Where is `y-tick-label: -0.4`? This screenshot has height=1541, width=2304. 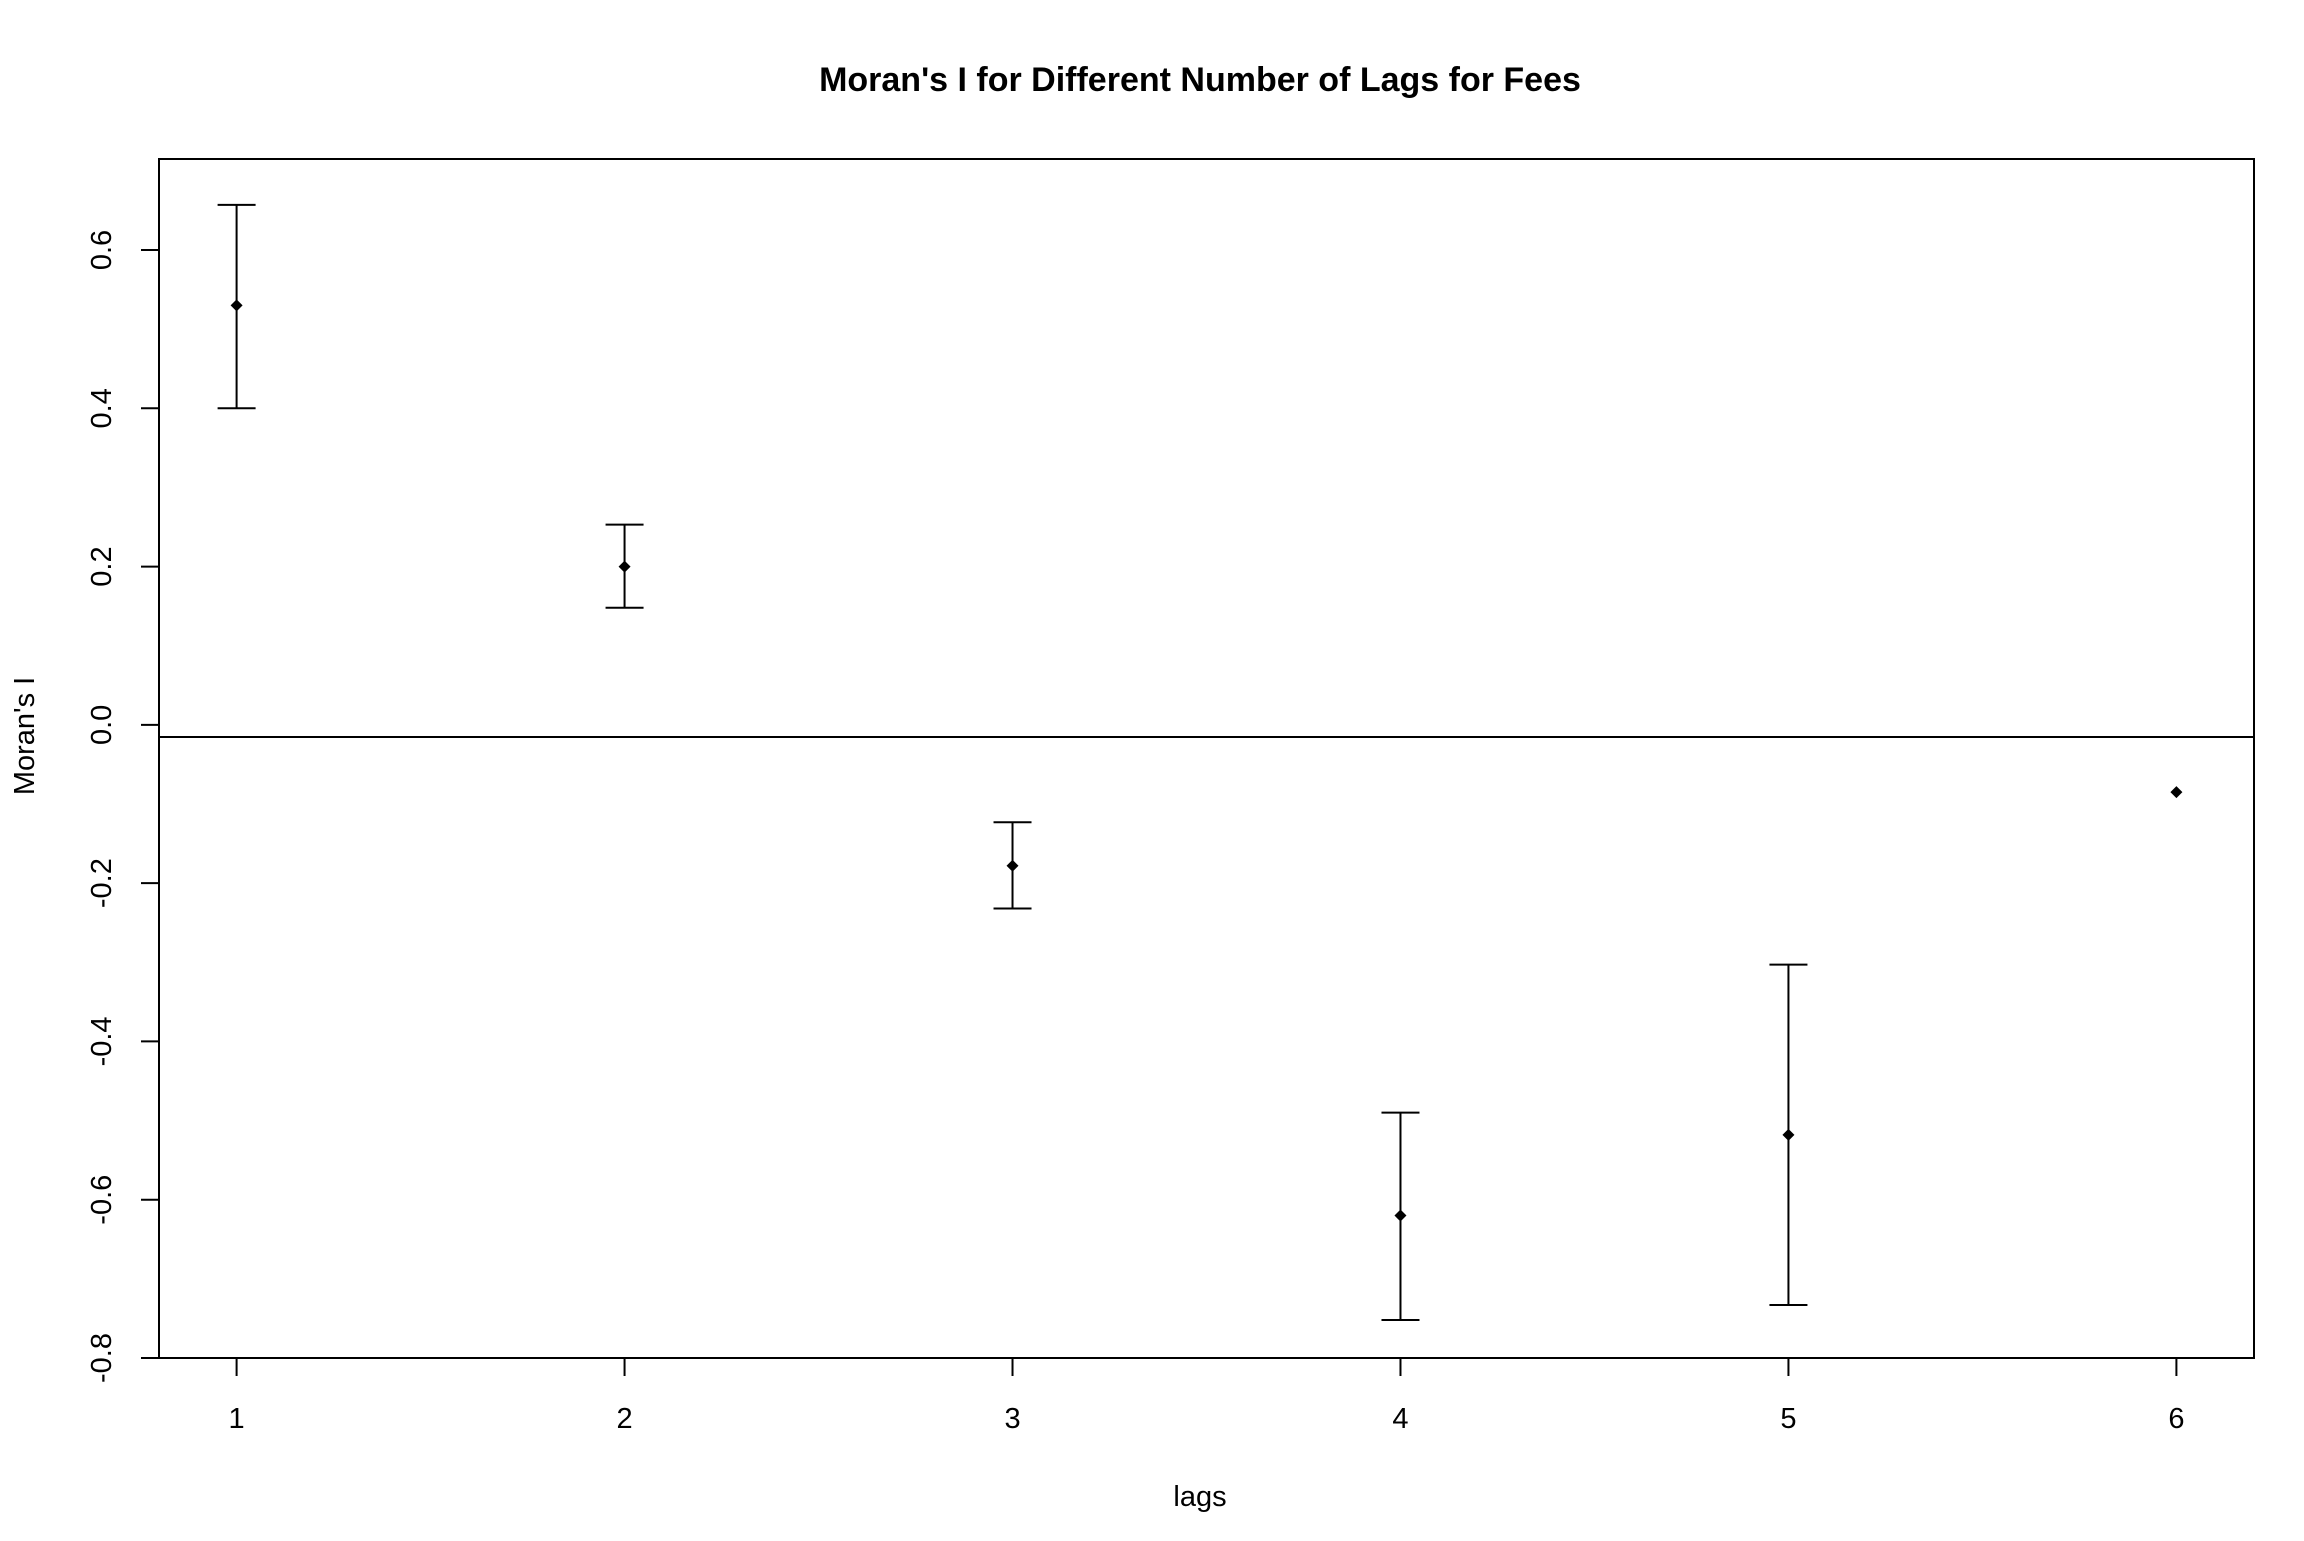
y-tick-label: -0.4 is located at coordinates (102, 1041).